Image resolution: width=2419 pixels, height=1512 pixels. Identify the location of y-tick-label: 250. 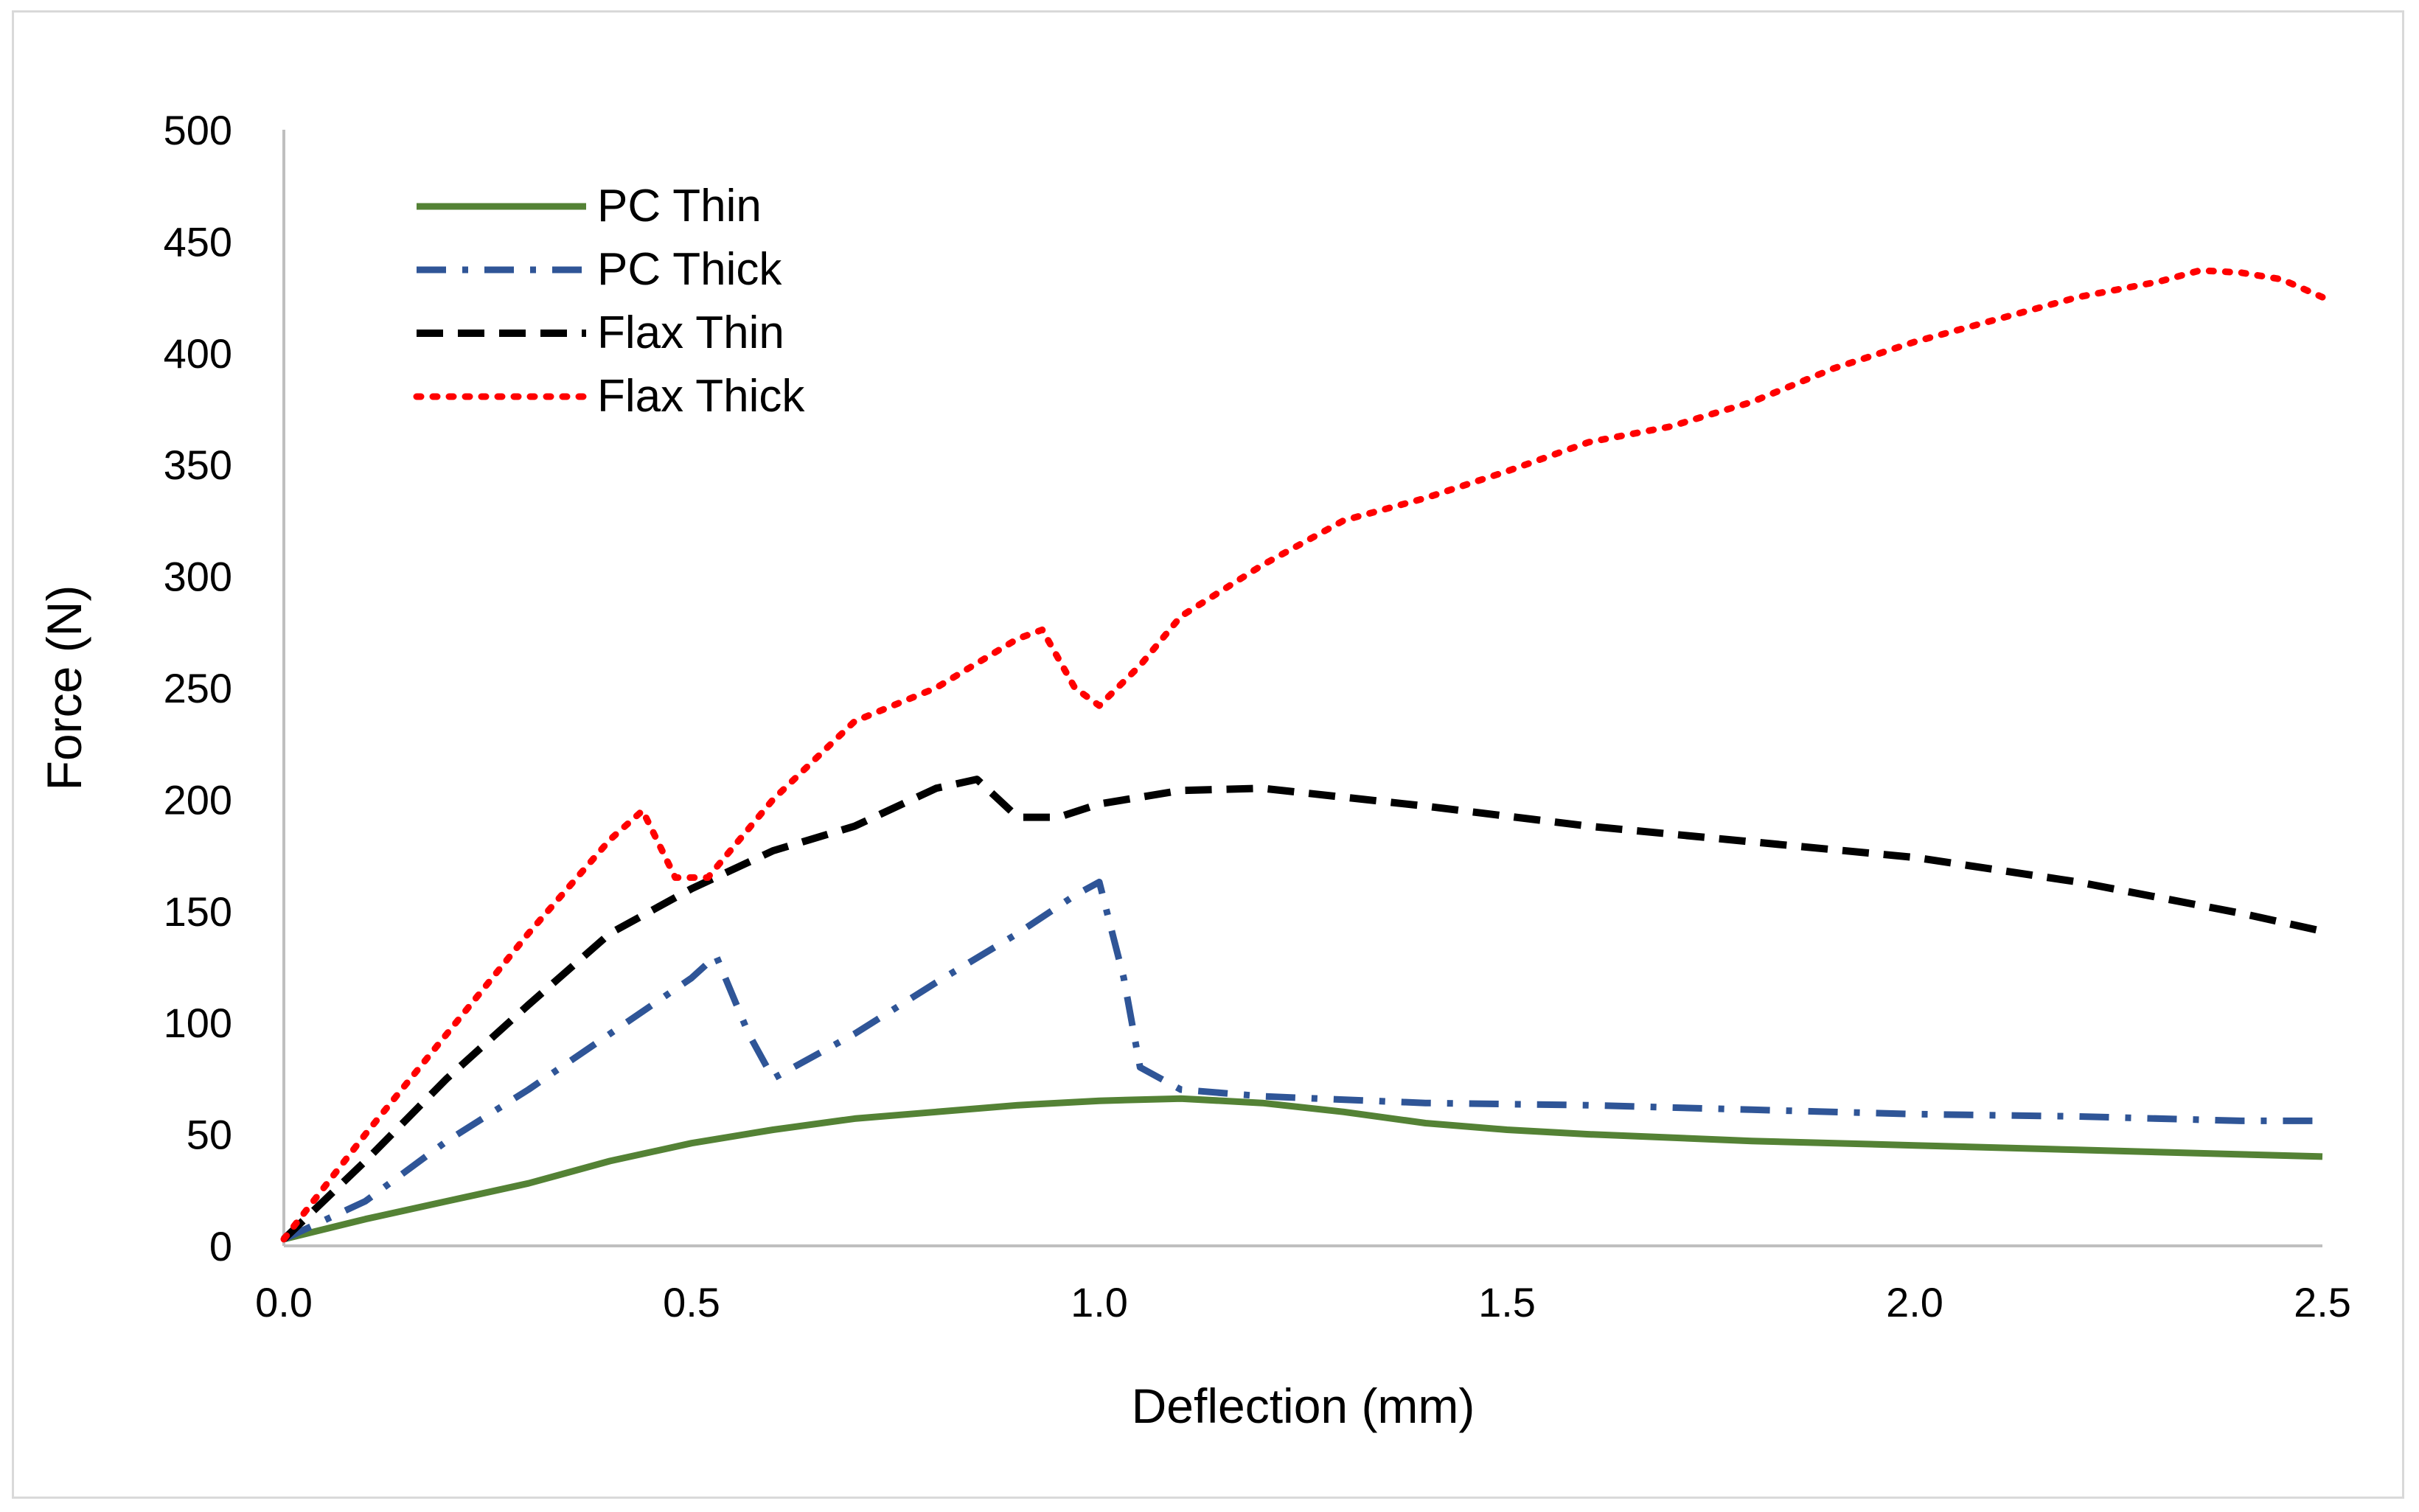
(198, 688).